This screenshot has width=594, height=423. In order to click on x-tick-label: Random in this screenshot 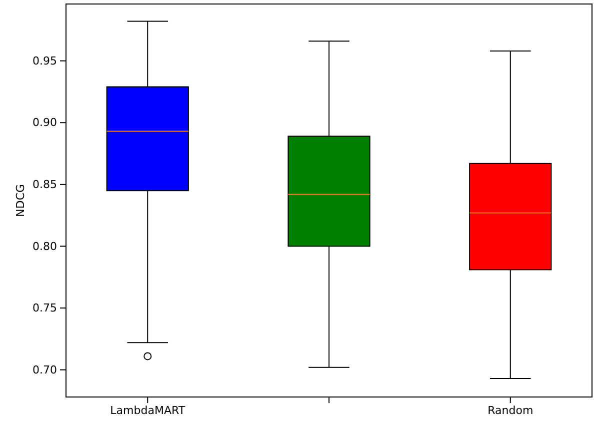, I will do `click(511, 410)`.